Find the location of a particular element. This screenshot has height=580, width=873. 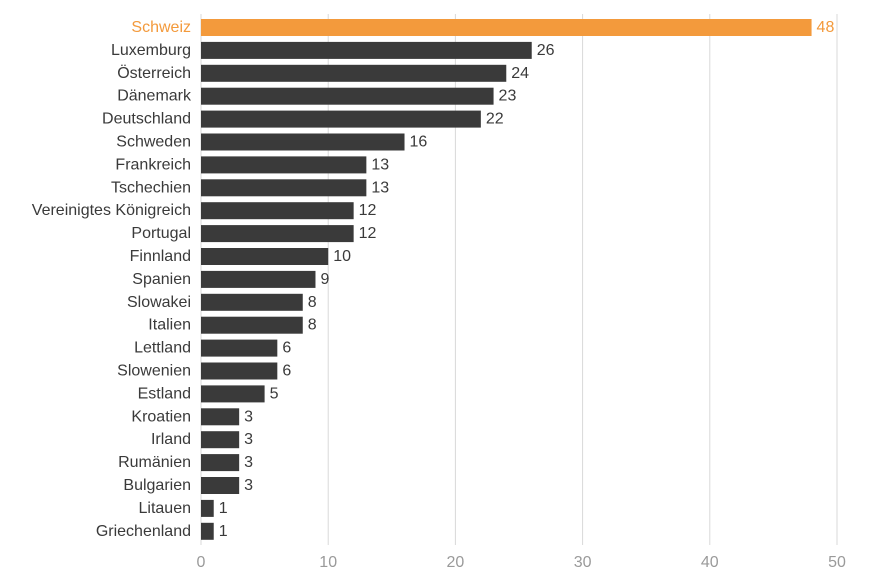

bar-österreich is located at coordinates (354, 73).